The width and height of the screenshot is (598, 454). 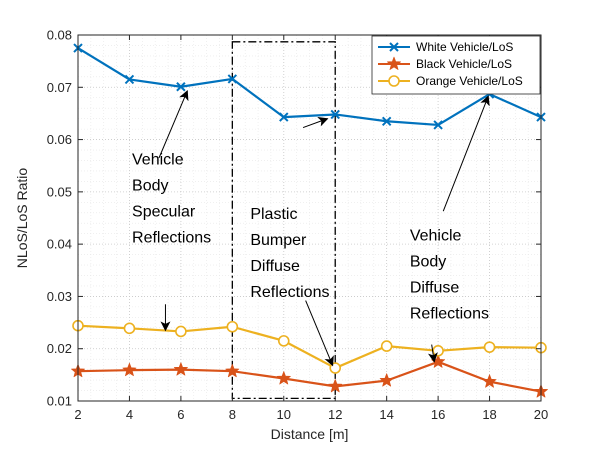 What do you see at coordinates (59, 87) in the screenshot?
I see `y-tick-label: 0.07` at bounding box center [59, 87].